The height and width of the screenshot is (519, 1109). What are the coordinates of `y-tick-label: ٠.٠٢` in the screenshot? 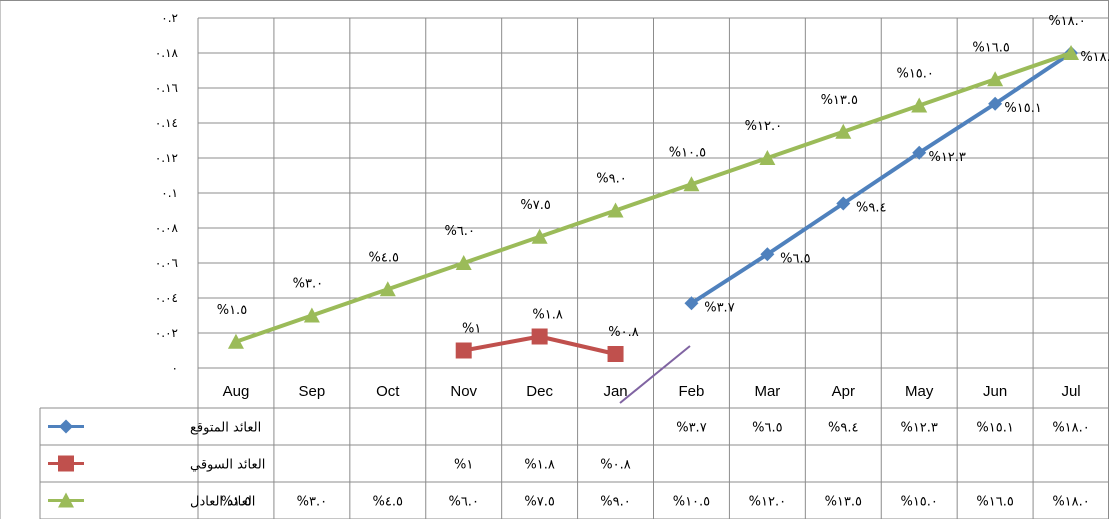 It's located at (166, 333).